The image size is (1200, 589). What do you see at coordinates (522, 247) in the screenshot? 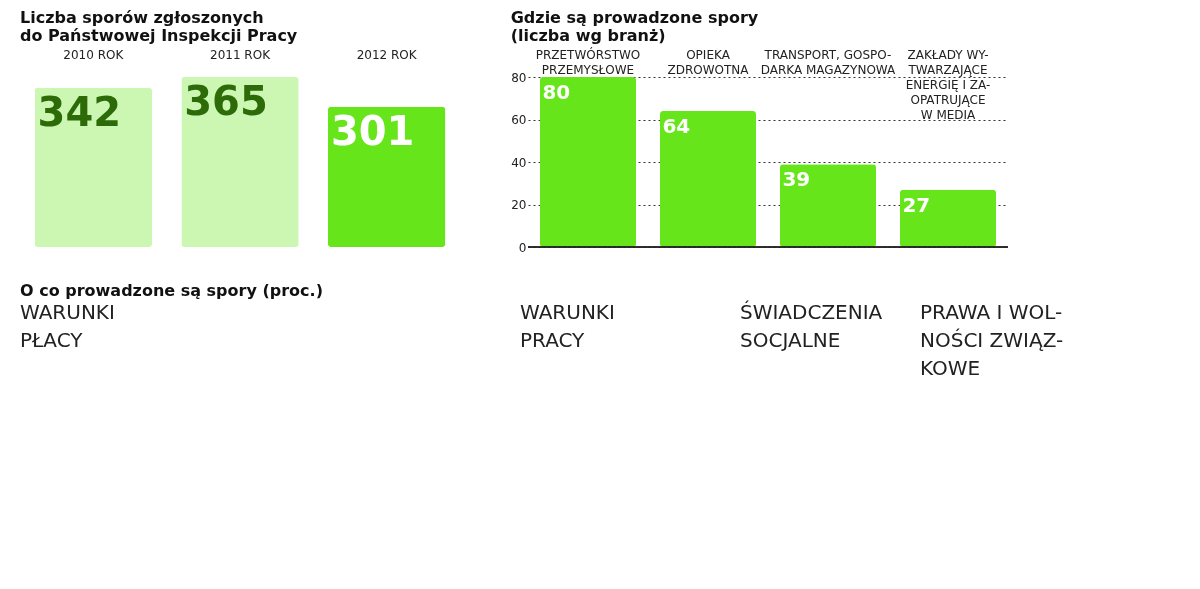
I see `y-tick-label: 0` at bounding box center [522, 247].